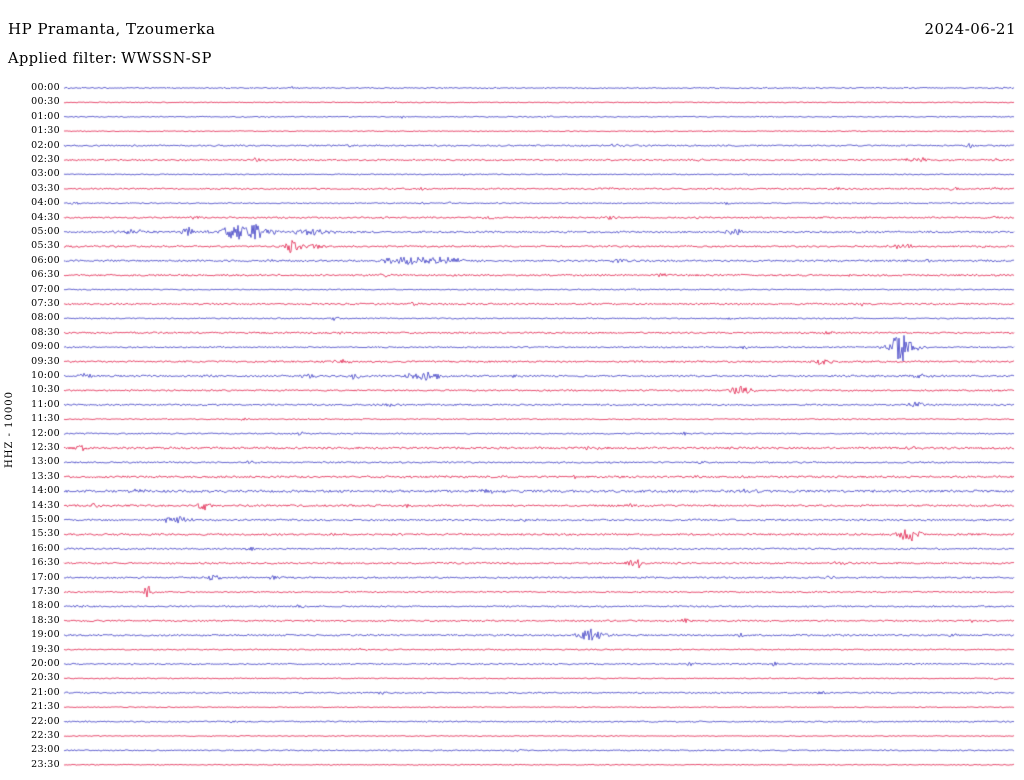  What do you see at coordinates (45, 102) in the screenshot?
I see `time-label: 00:30` at bounding box center [45, 102].